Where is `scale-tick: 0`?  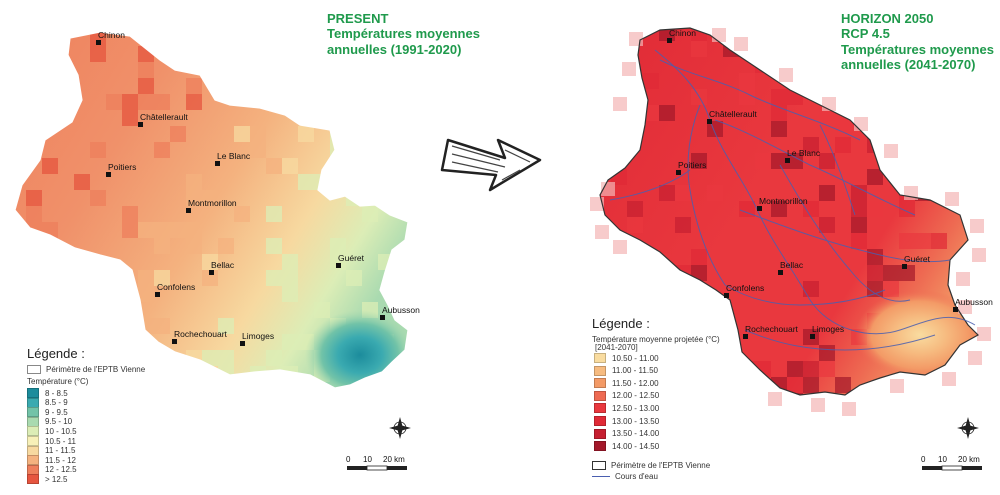 scale-tick: 0 is located at coordinates (923, 459).